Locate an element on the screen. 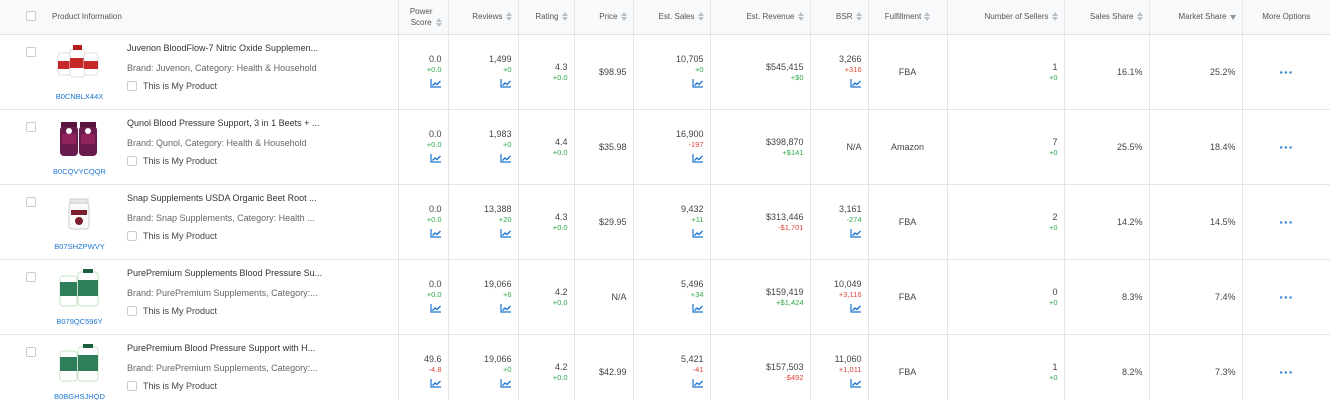  est-sales-value: 5,421 is located at coordinates (692, 359).